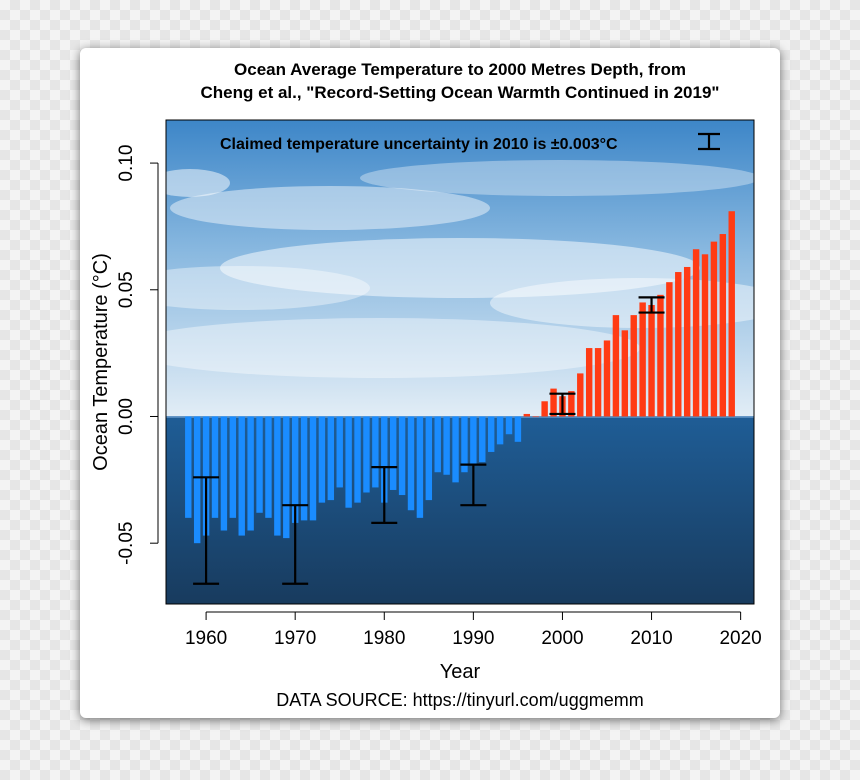 Image resolution: width=860 pixels, height=780 pixels. Describe the element at coordinates (268, 467) in the screenshot. I see `bar-1967` at that location.